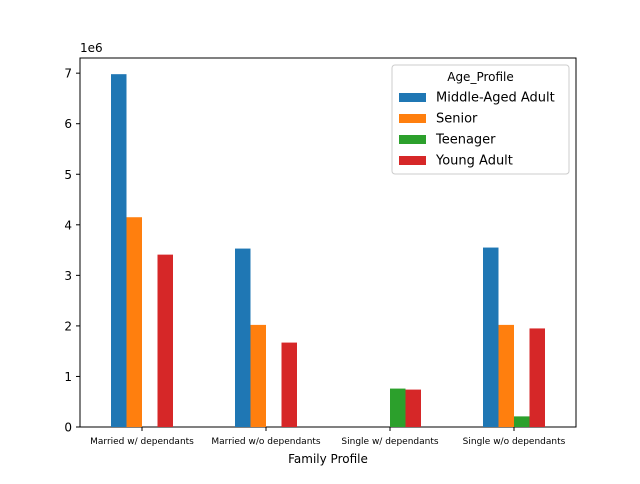  What do you see at coordinates (68, 276) in the screenshot?
I see `y-tick-label: 3` at bounding box center [68, 276].